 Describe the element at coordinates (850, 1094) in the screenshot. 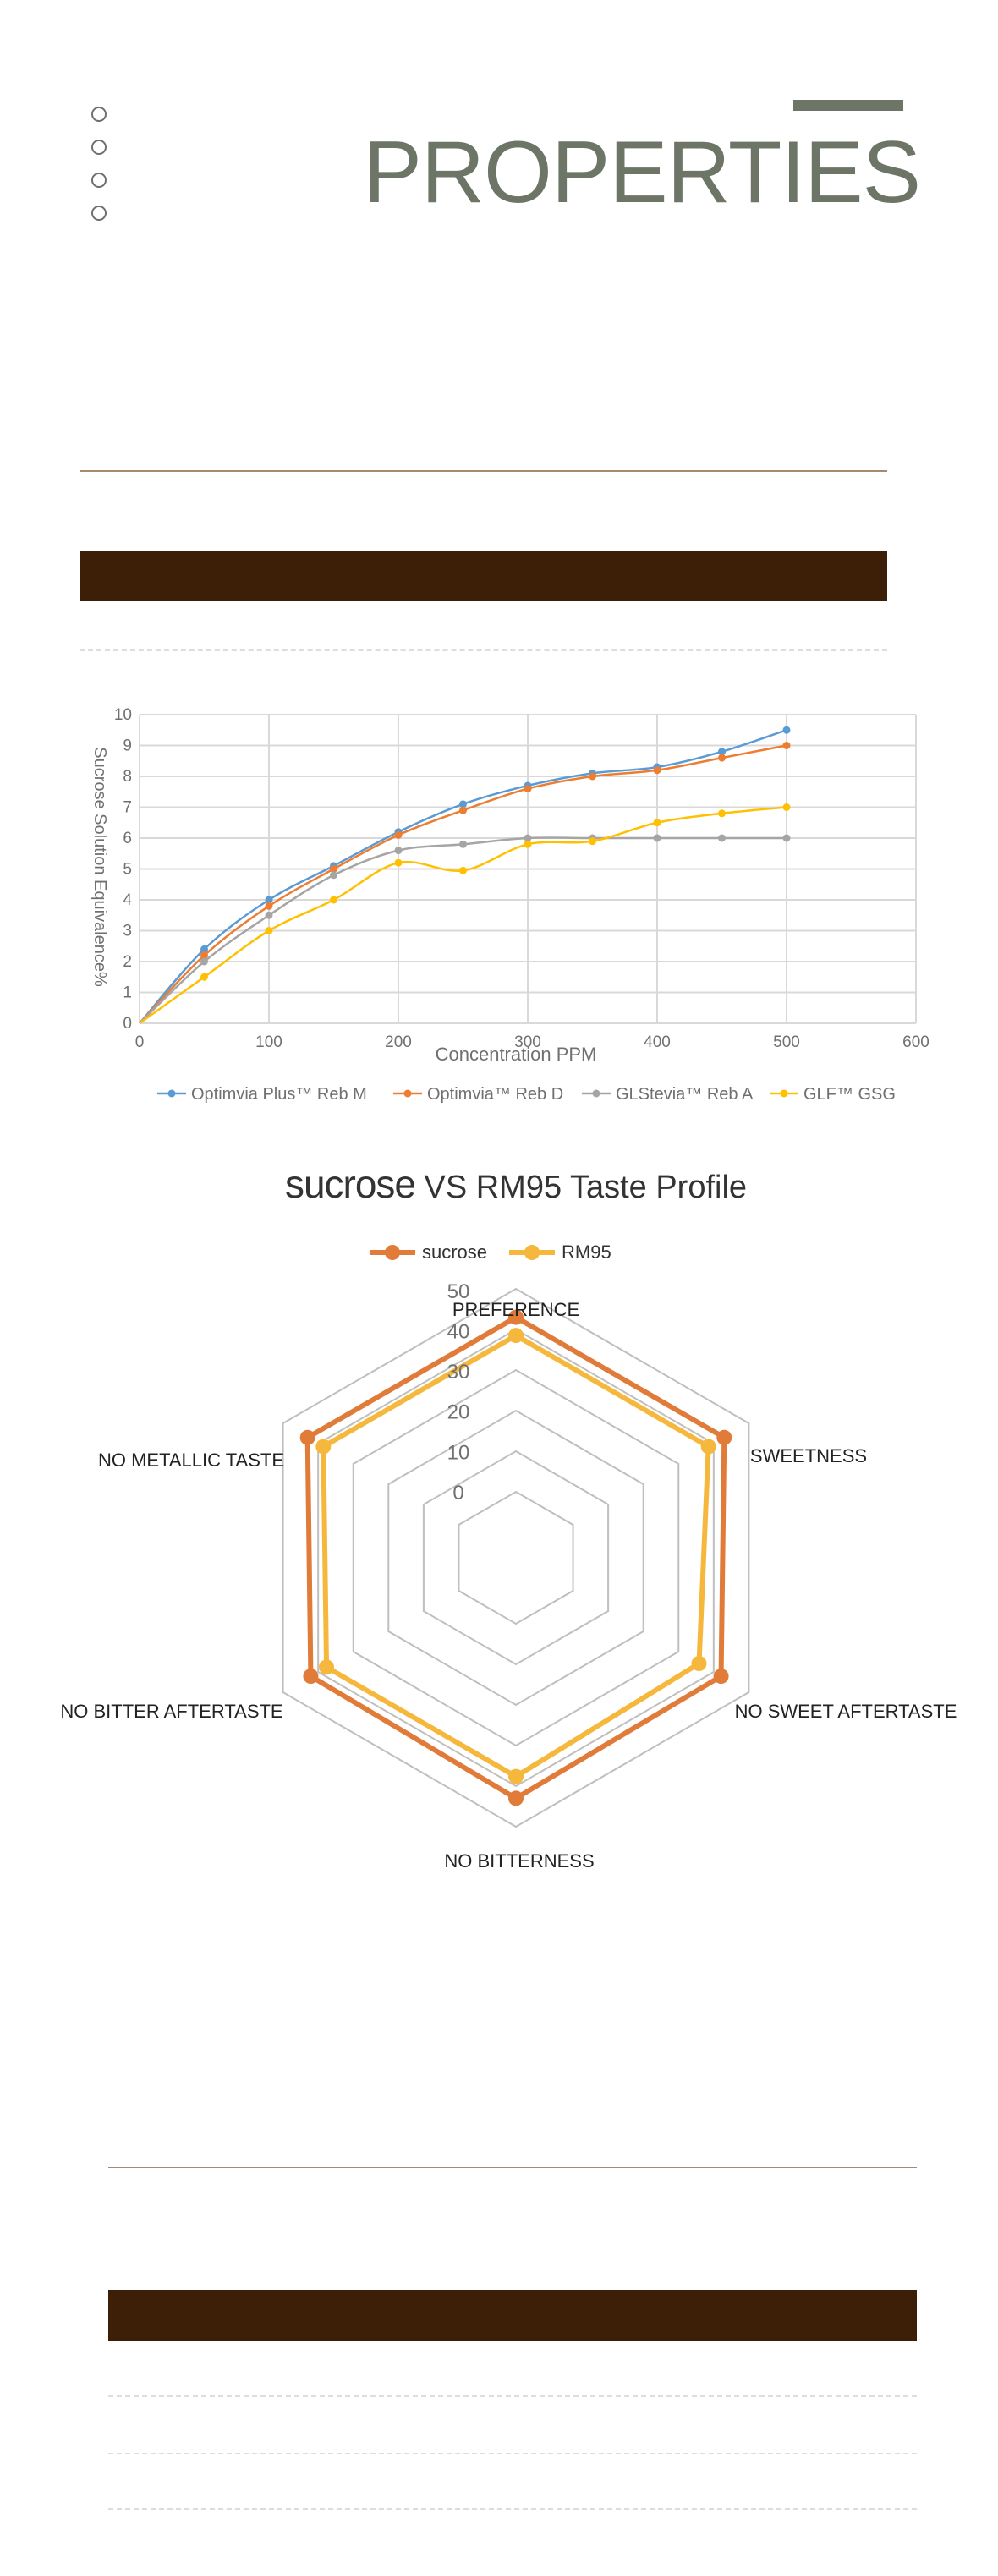

I see `legend-label: GLF™ GSG` at that location.